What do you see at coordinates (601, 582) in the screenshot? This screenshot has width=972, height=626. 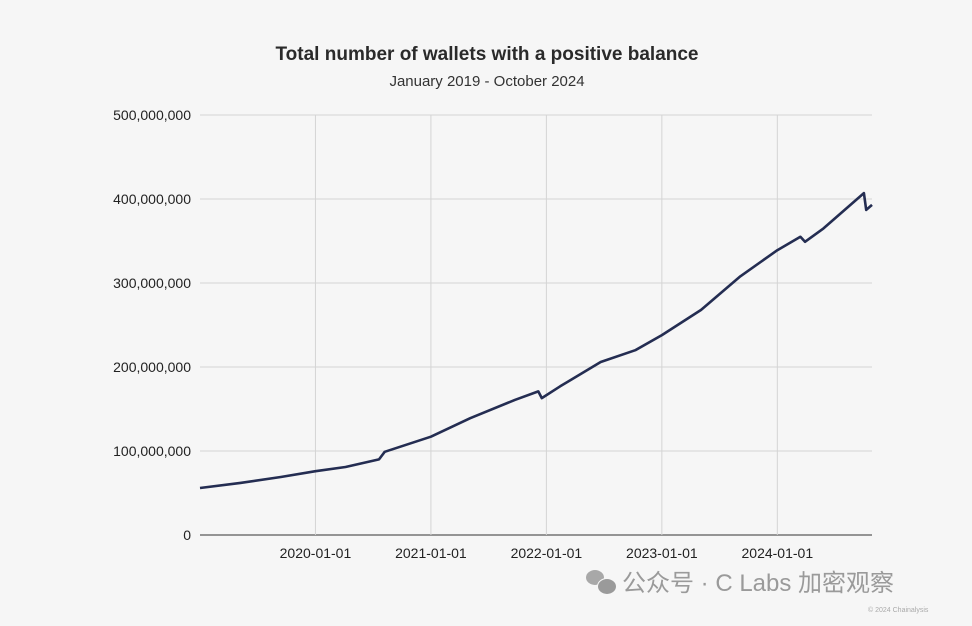 I see `wechat-icon` at bounding box center [601, 582].